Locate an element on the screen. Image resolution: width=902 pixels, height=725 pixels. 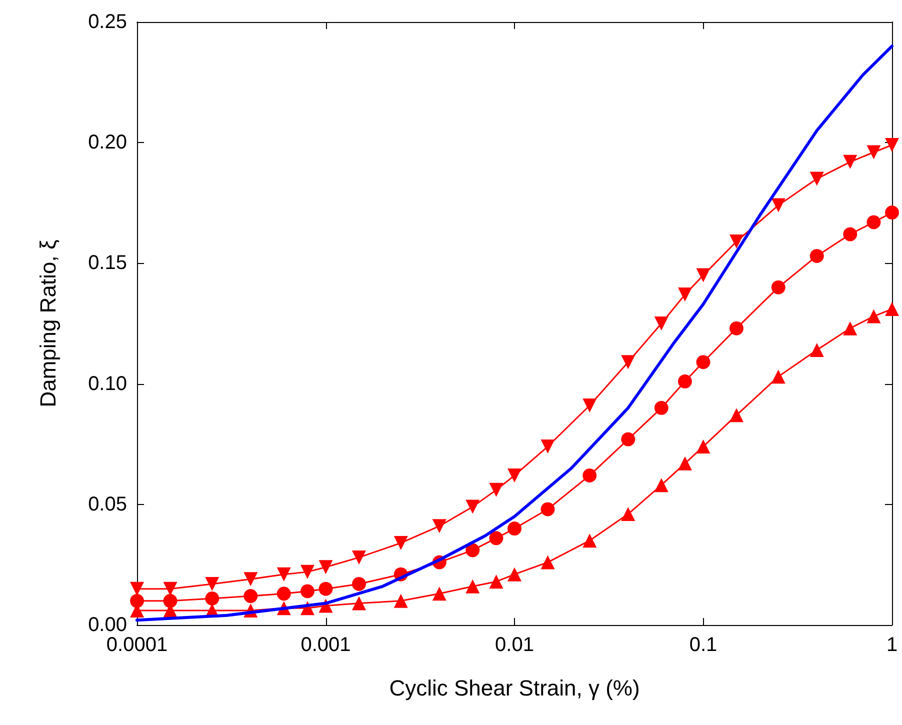
y-tick-label: 0.15 is located at coordinates (107, 263).